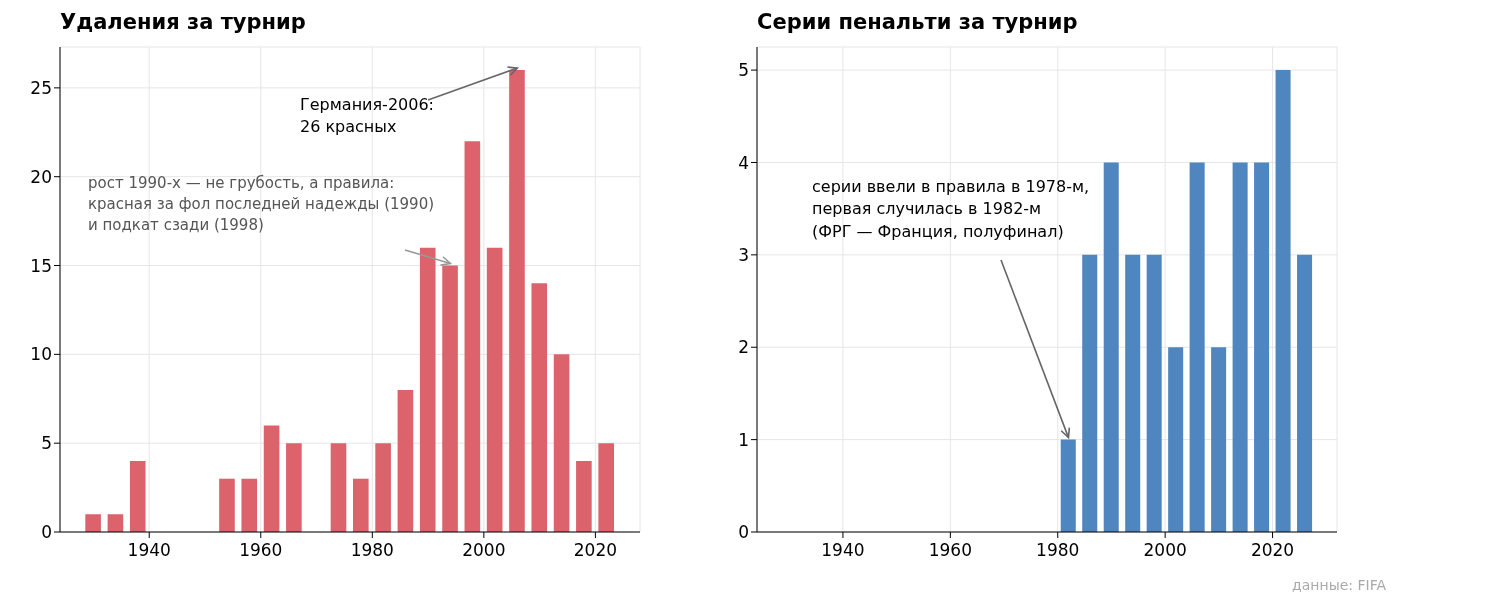 The width and height of the screenshot is (1501, 610). What do you see at coordinates (41, 176) in the screenshot?
I see `y-tick-label: 20` at bounding box center [41, 176].